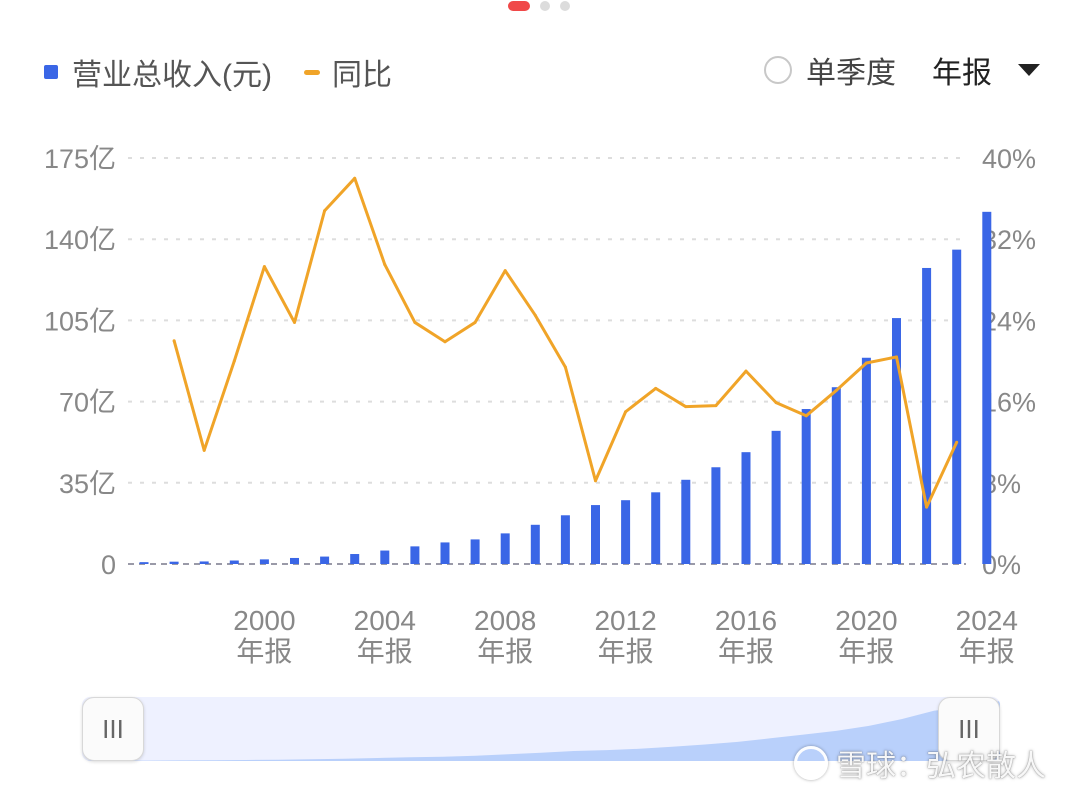 The width and height of the screenshot is (1080, 799). I want to click on y-left-tick-label: 35亿, so click(87, 484).